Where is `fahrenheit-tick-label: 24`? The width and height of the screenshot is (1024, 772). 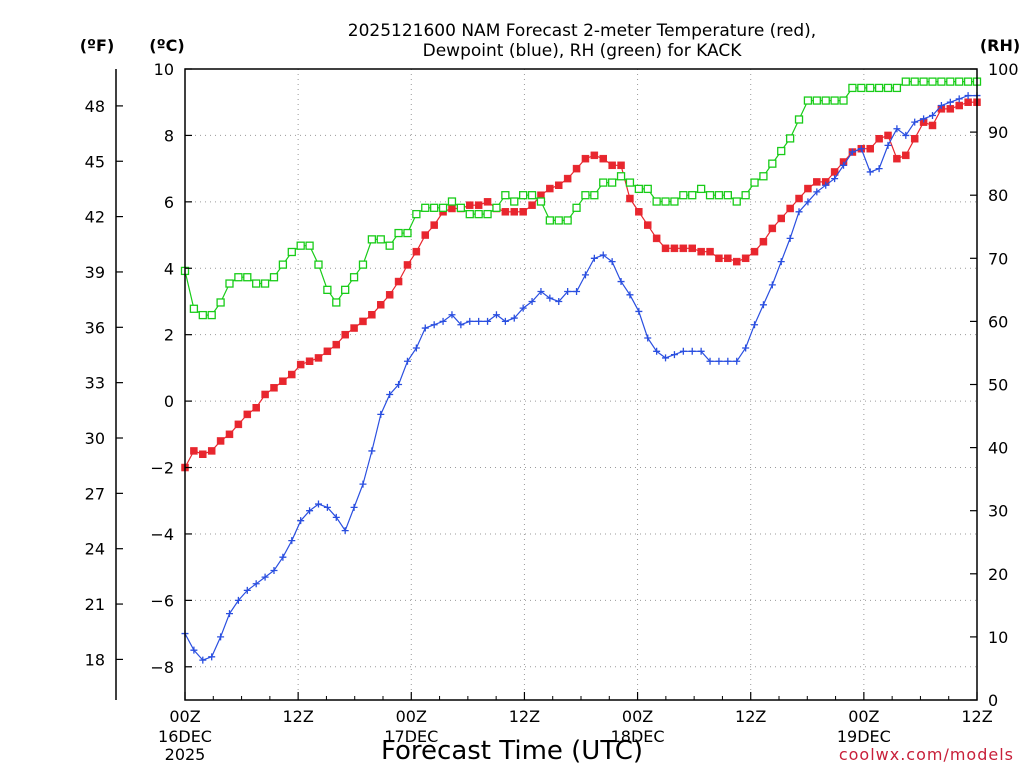
fahrenheit-tick-label: 24 is located at coordinates (95, 549).